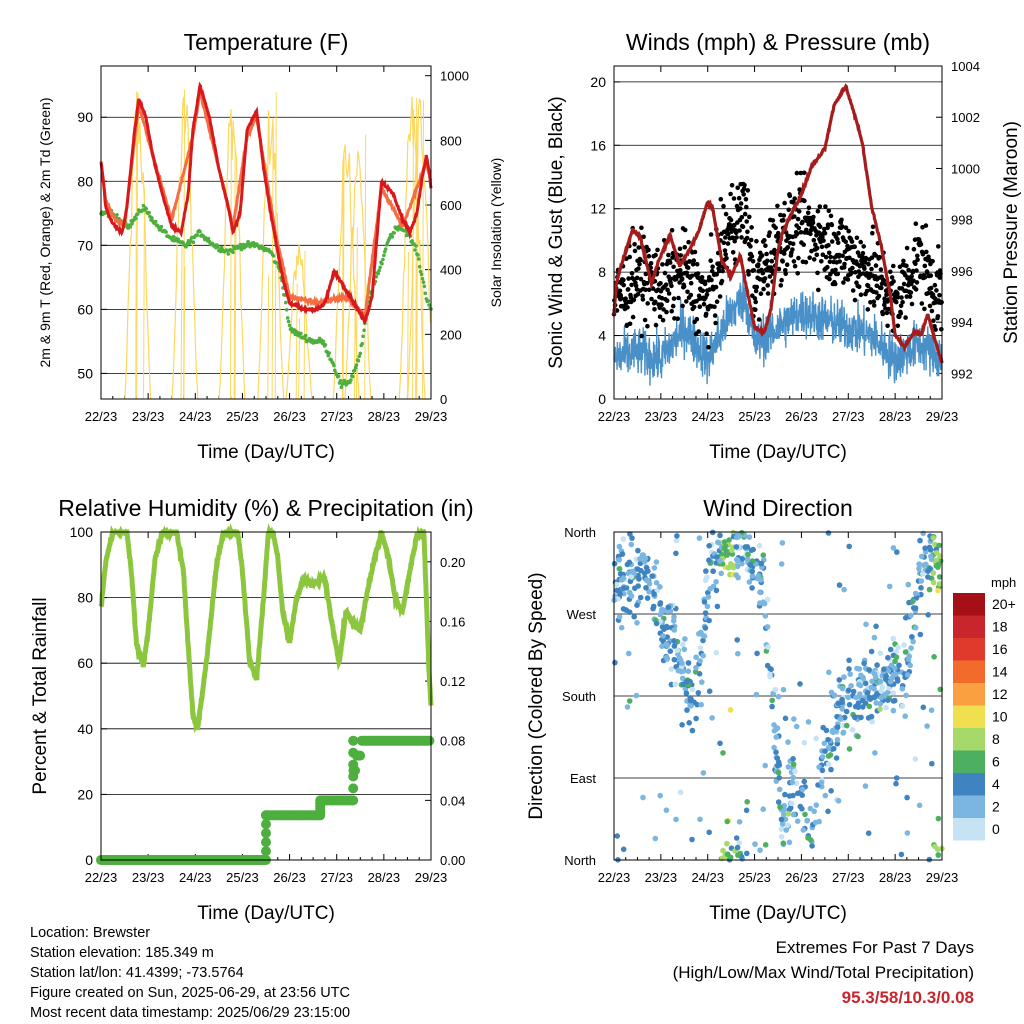 This screenshot has height=1024, width=1024. What do you see at coordinates (85, 598) in the screenshot?
I see `y-tick-label: 80` at bounding box center [85, 598].